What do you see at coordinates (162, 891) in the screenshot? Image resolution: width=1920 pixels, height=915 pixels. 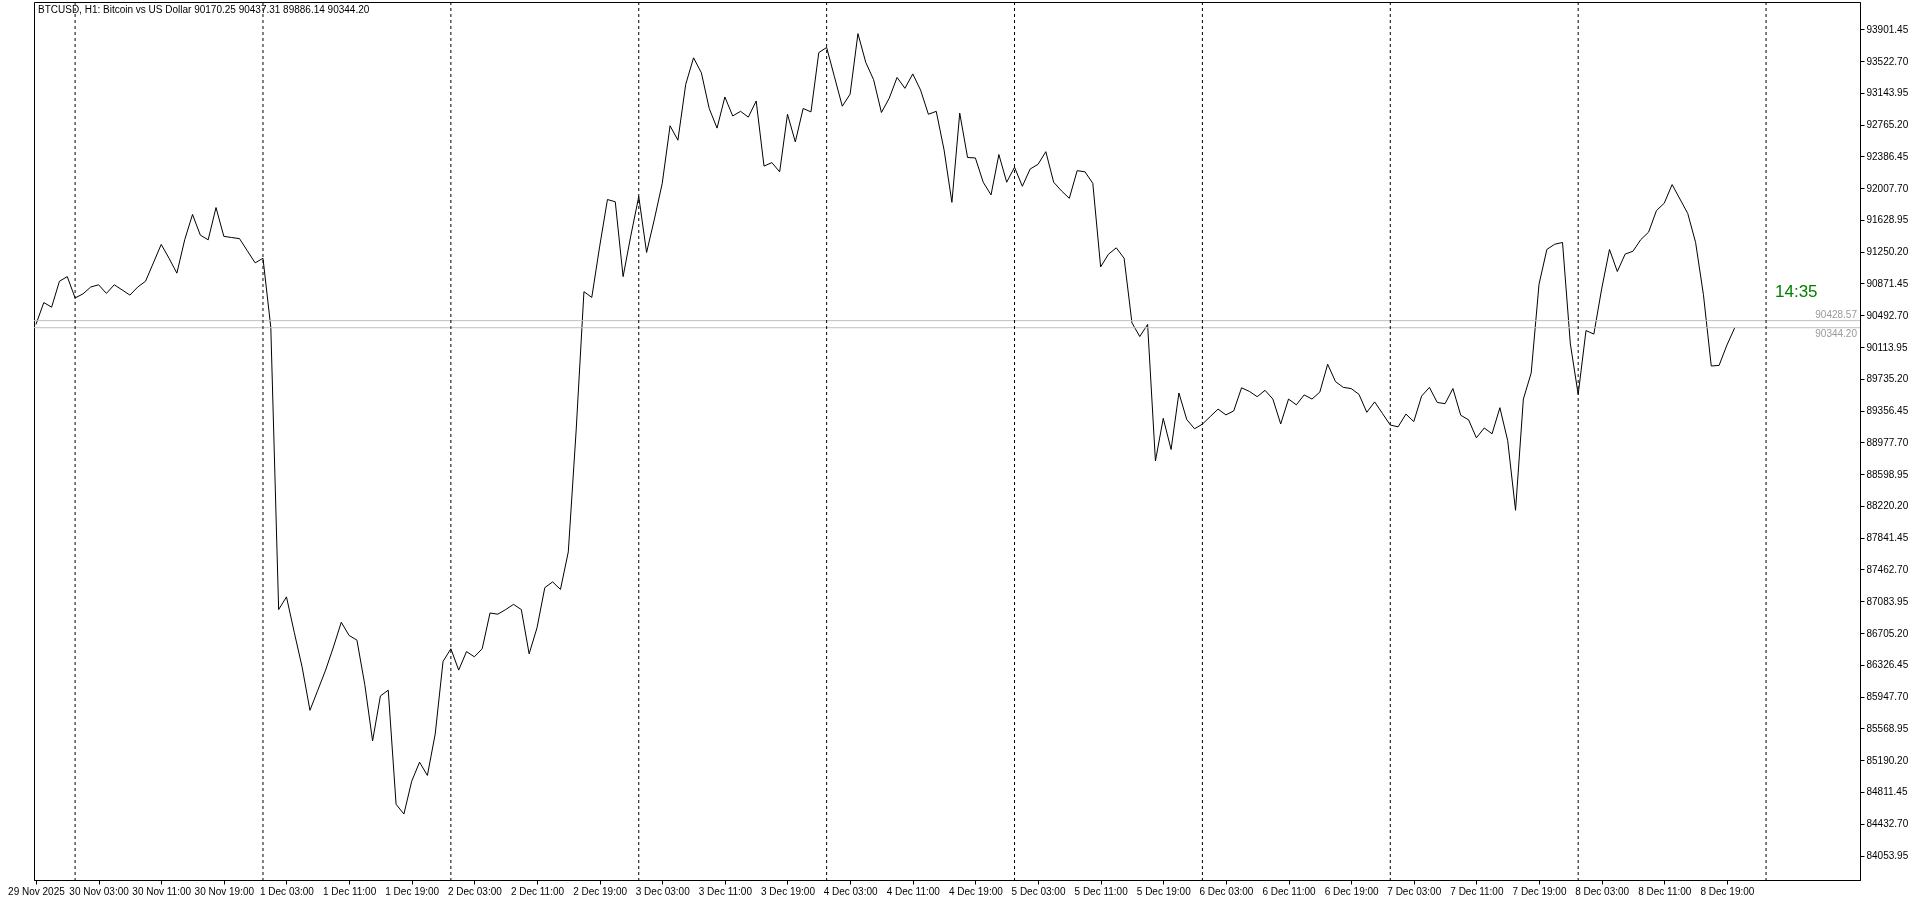 I see `x-tick-label: 30 Nov 11:00` at bounding box center [162, 891].